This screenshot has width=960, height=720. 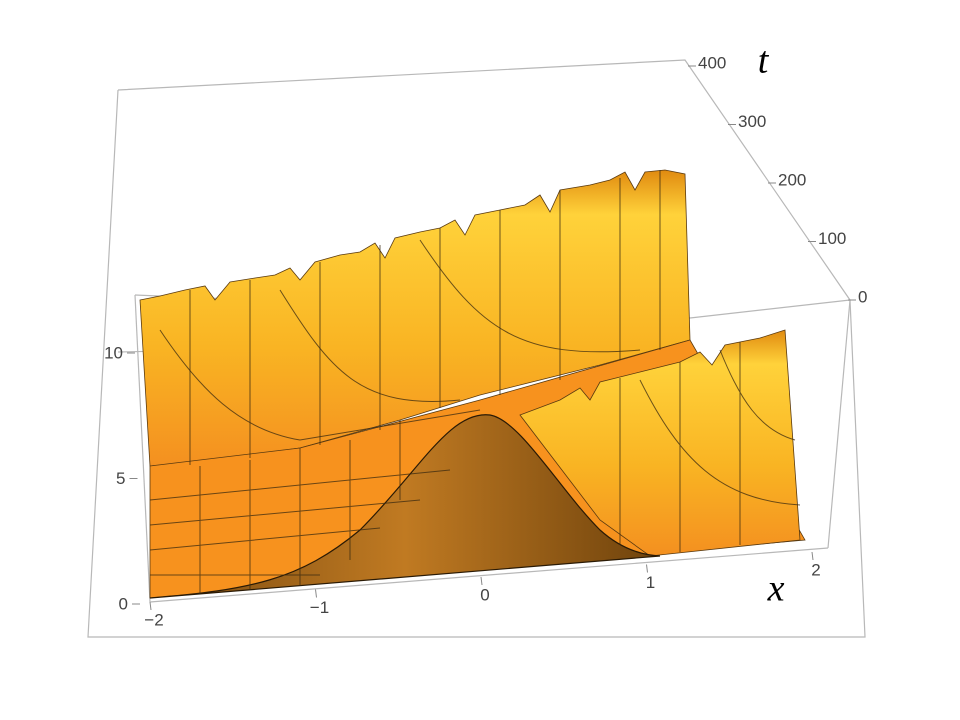 I want to click on t-tick-label: 200, so click(x=792, y=179).